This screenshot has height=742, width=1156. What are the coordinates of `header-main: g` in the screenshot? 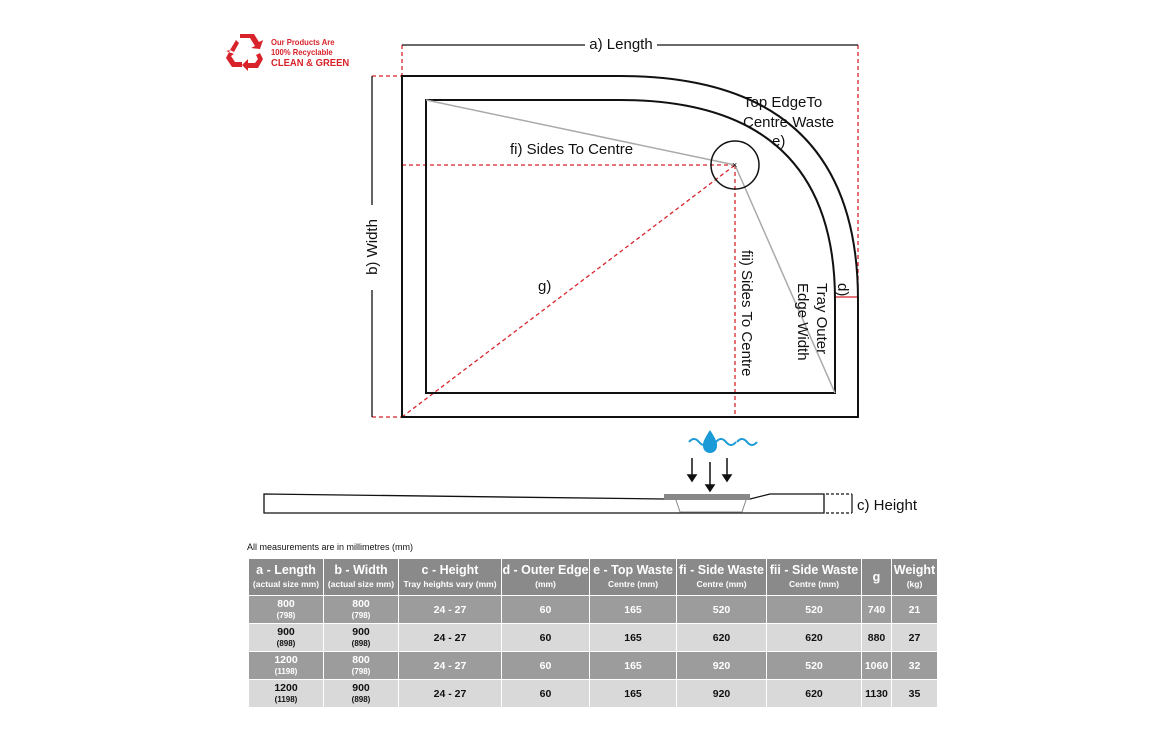 It's located at (876, 577).